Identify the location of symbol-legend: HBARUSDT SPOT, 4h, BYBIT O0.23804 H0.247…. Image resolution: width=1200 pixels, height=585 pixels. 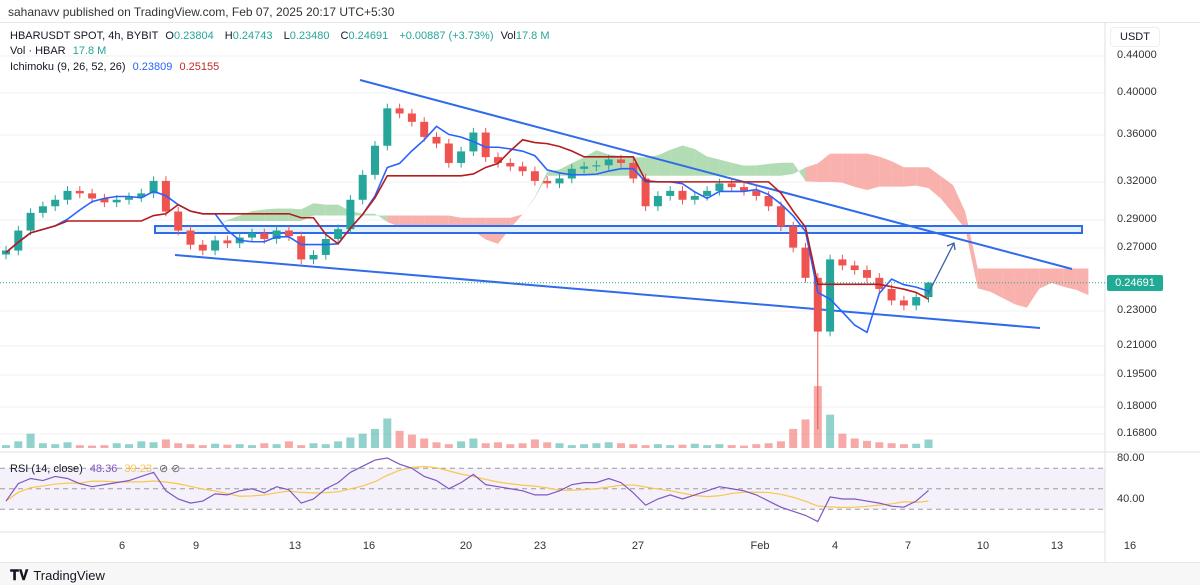
(284, 36).